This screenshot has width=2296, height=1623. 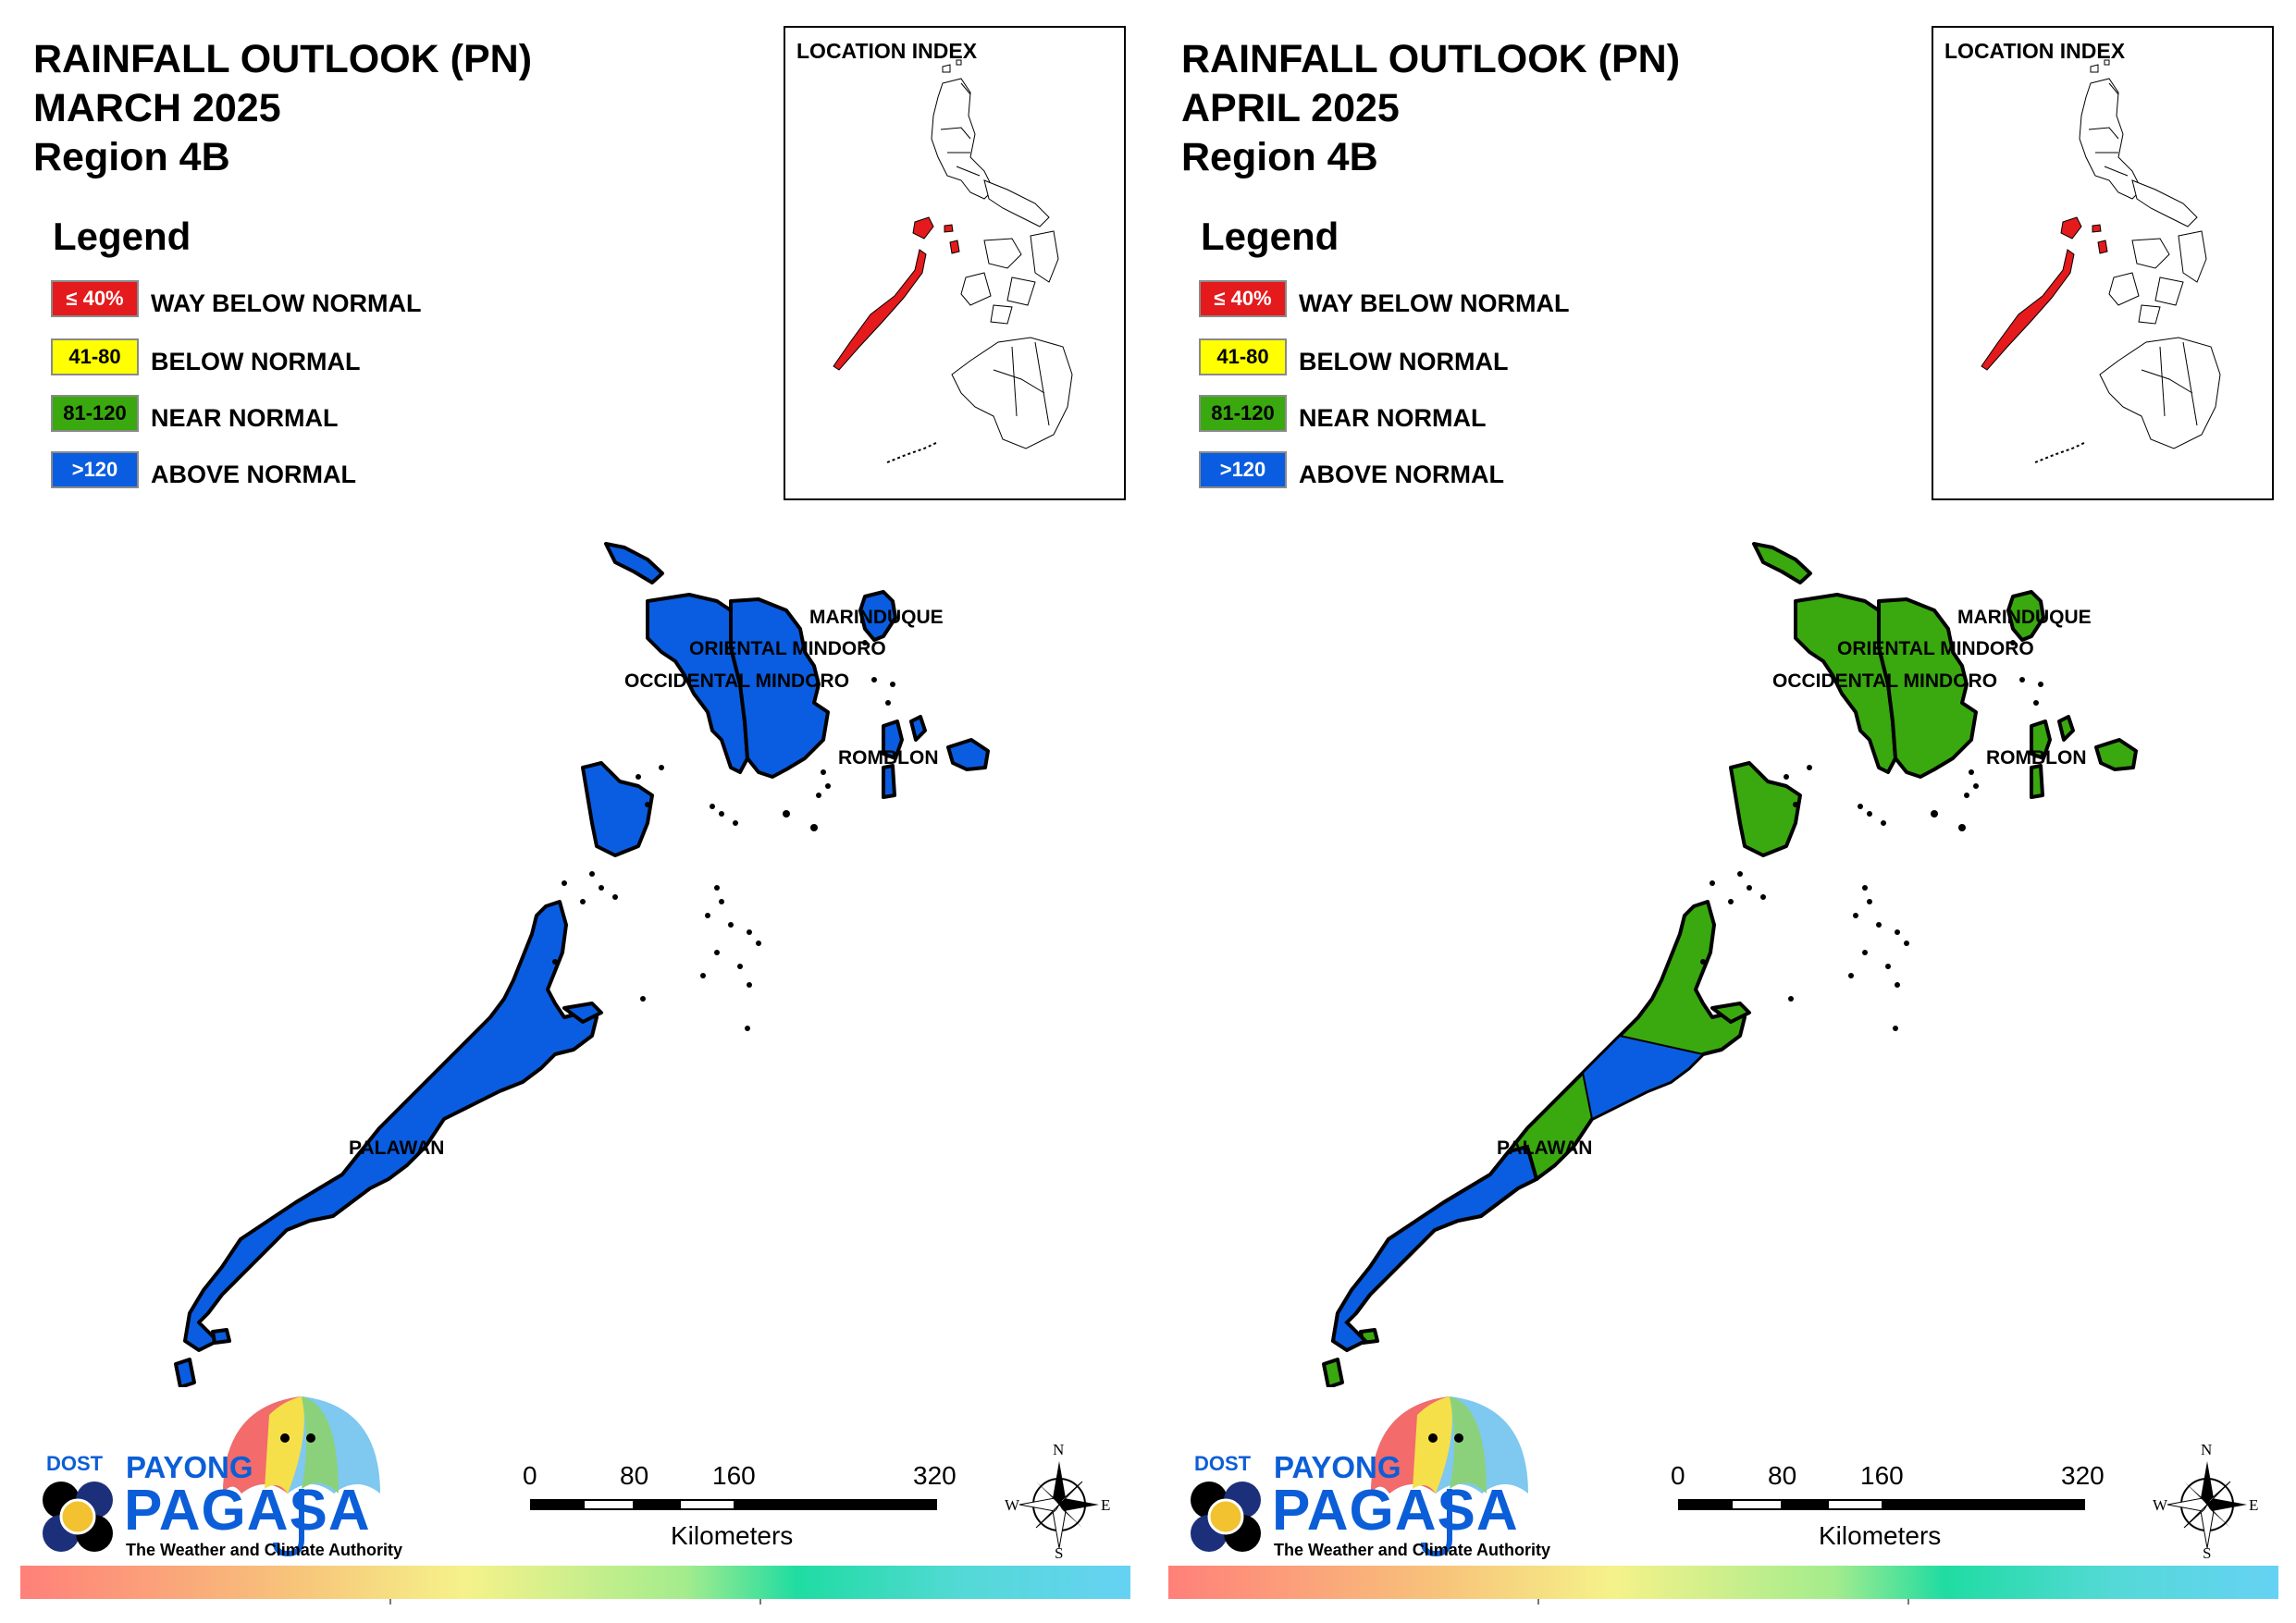 I want to click on title-line-2: APRIL 2025, so click(x=1290, y=108).